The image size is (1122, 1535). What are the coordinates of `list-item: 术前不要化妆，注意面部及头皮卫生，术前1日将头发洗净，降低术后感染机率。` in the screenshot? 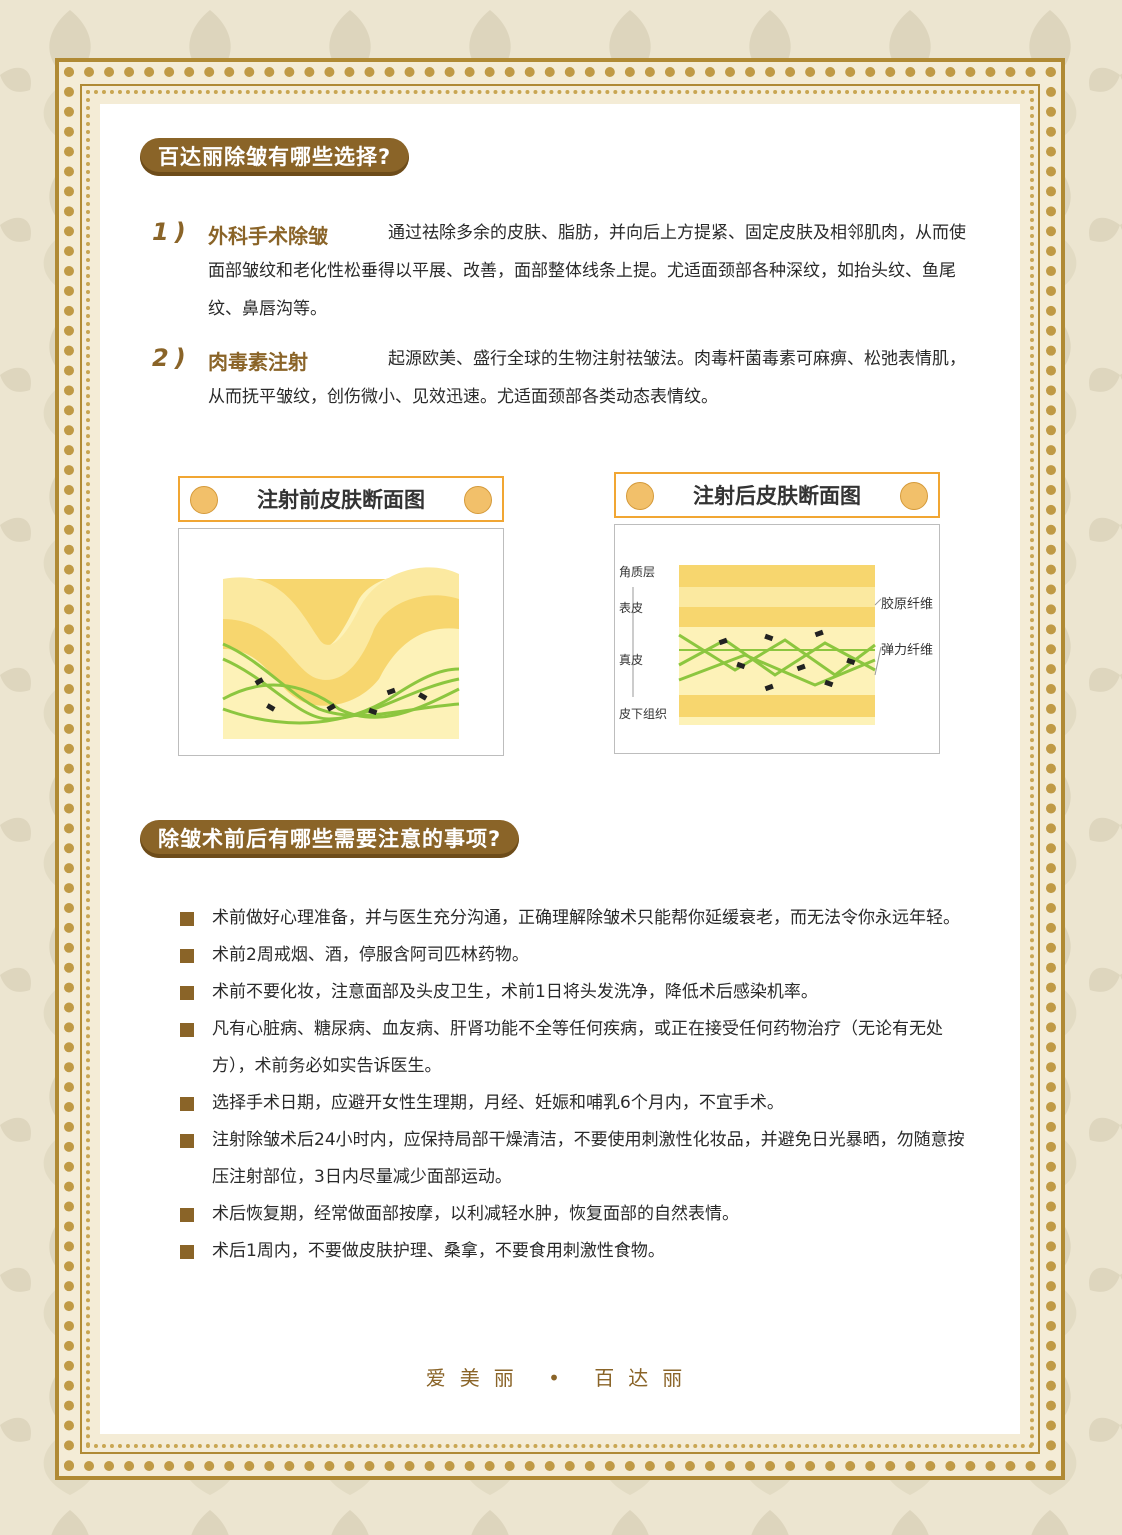 It's located at (580, 992).